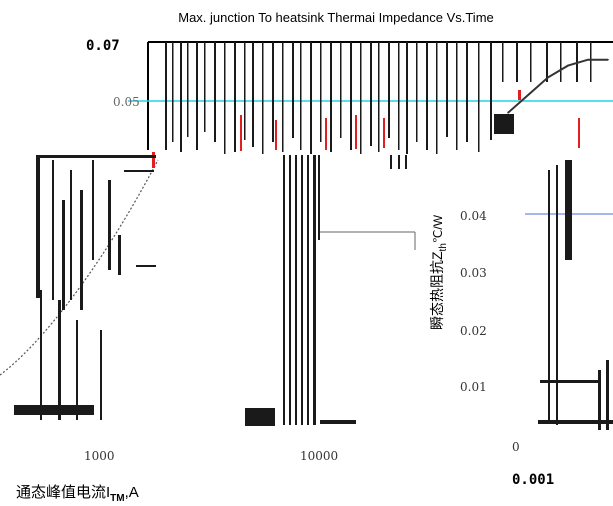 This screenshot has width=613, height=506. What do you see at coordinates (366, 129) in the screenshot?
I see `red-marks` at bounding box center [366, 129].